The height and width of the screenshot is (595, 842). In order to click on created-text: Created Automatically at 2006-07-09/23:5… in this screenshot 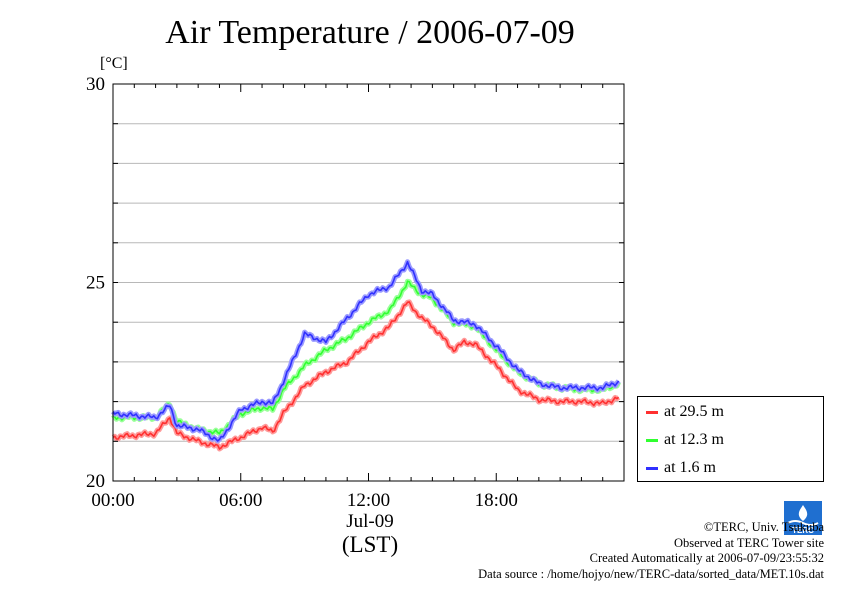, I will do `click(706, 558)`.